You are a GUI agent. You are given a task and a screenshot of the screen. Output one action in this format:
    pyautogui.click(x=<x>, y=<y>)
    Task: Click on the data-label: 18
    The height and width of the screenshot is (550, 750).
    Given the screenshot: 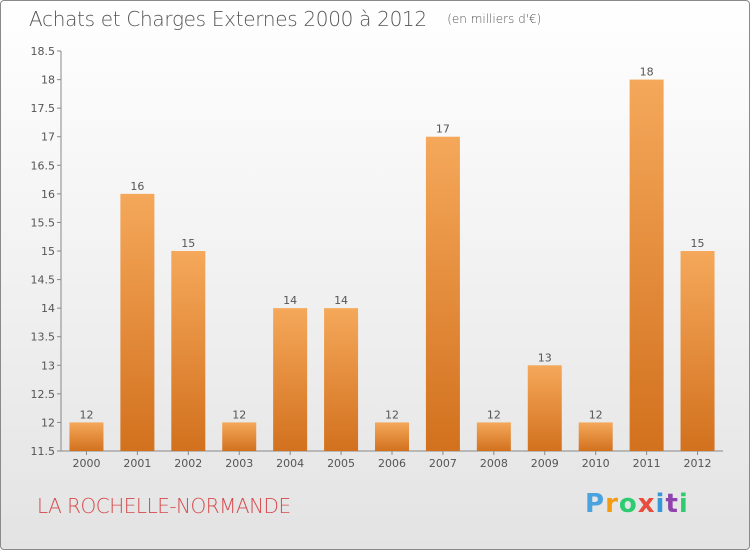 What is the action you would take?
    pyautogui.click(x=647, y=72)
    